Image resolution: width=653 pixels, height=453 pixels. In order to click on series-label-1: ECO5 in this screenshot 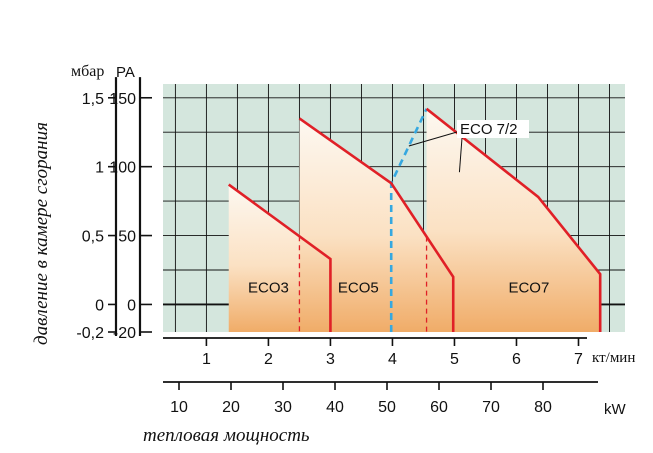, I will do `click(358, 287)`.